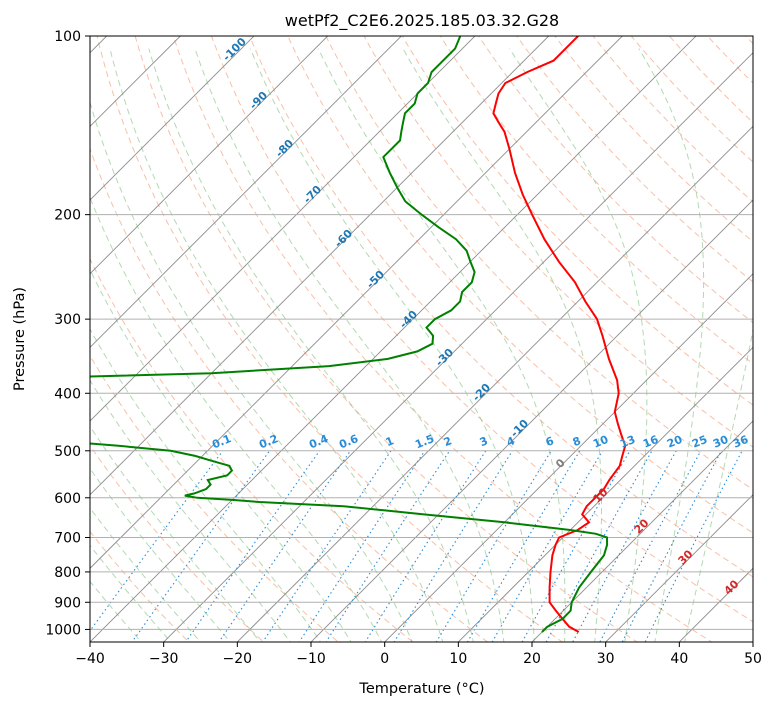 This screenshot has width=775, height=708. What do you see at coordinates (67, 394) in the screenshot?
I see `y-tick-label: 400` at bounding box center [67, 394].